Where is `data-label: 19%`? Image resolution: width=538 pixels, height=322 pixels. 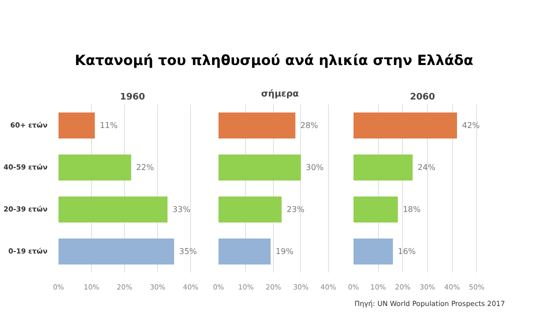 data-label: 19% is located at coordinates (285, 251).